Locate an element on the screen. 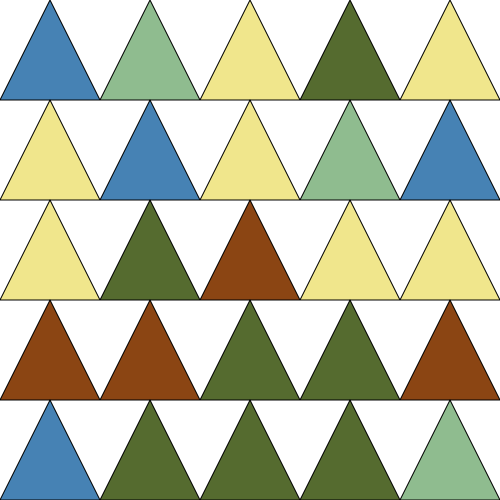 This screenshot has width=500, height=500. triangle-olive-r4-c3 is located at coordinates (250, 349).